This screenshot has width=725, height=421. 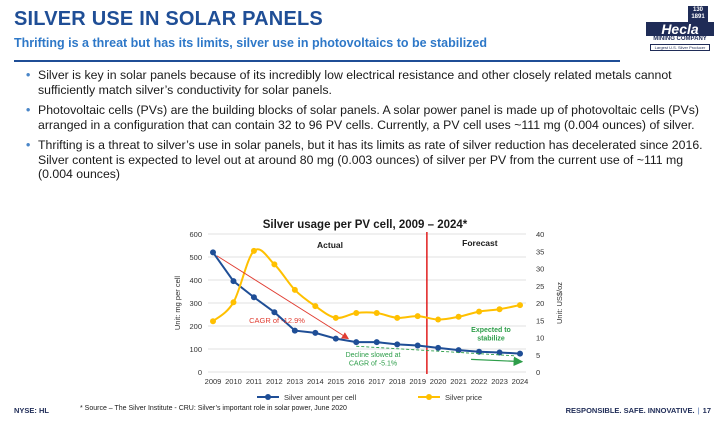 What do you see at coordinates (458, 381) in the screenshot?
I see `x-tick-label: 2021` at bounding box center [458, 381].